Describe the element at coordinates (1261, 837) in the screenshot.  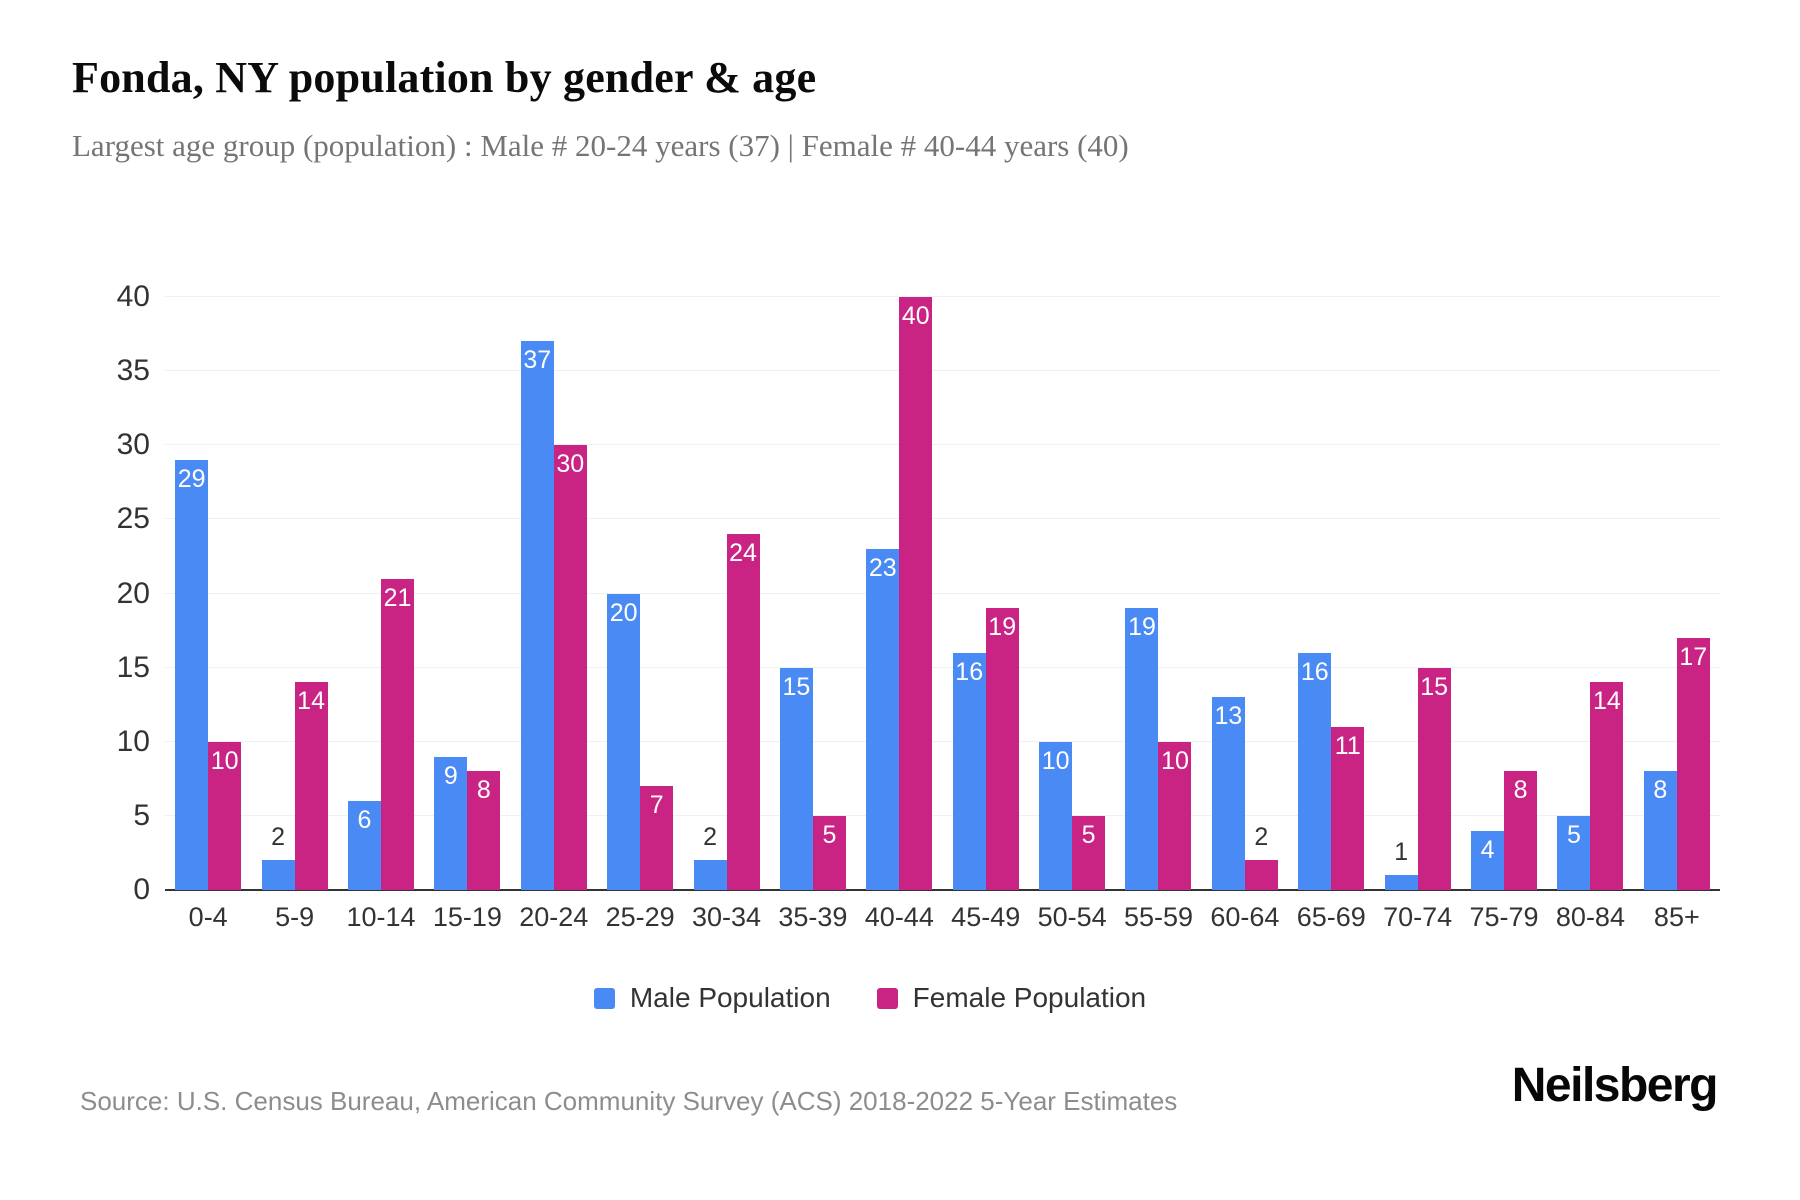
I see `bar-value-label: 2` at that location.